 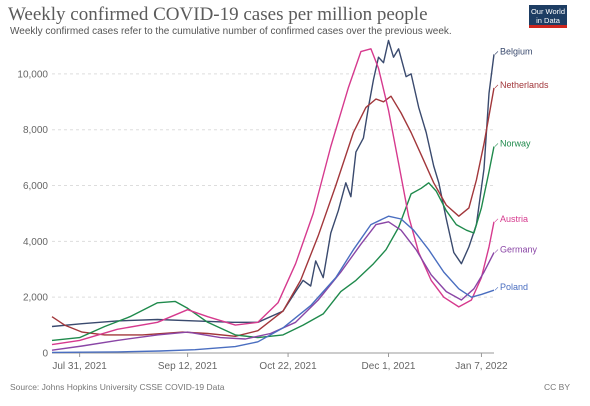 I want to click on y-tick-label: 8,000, so click(x=35, y=130).